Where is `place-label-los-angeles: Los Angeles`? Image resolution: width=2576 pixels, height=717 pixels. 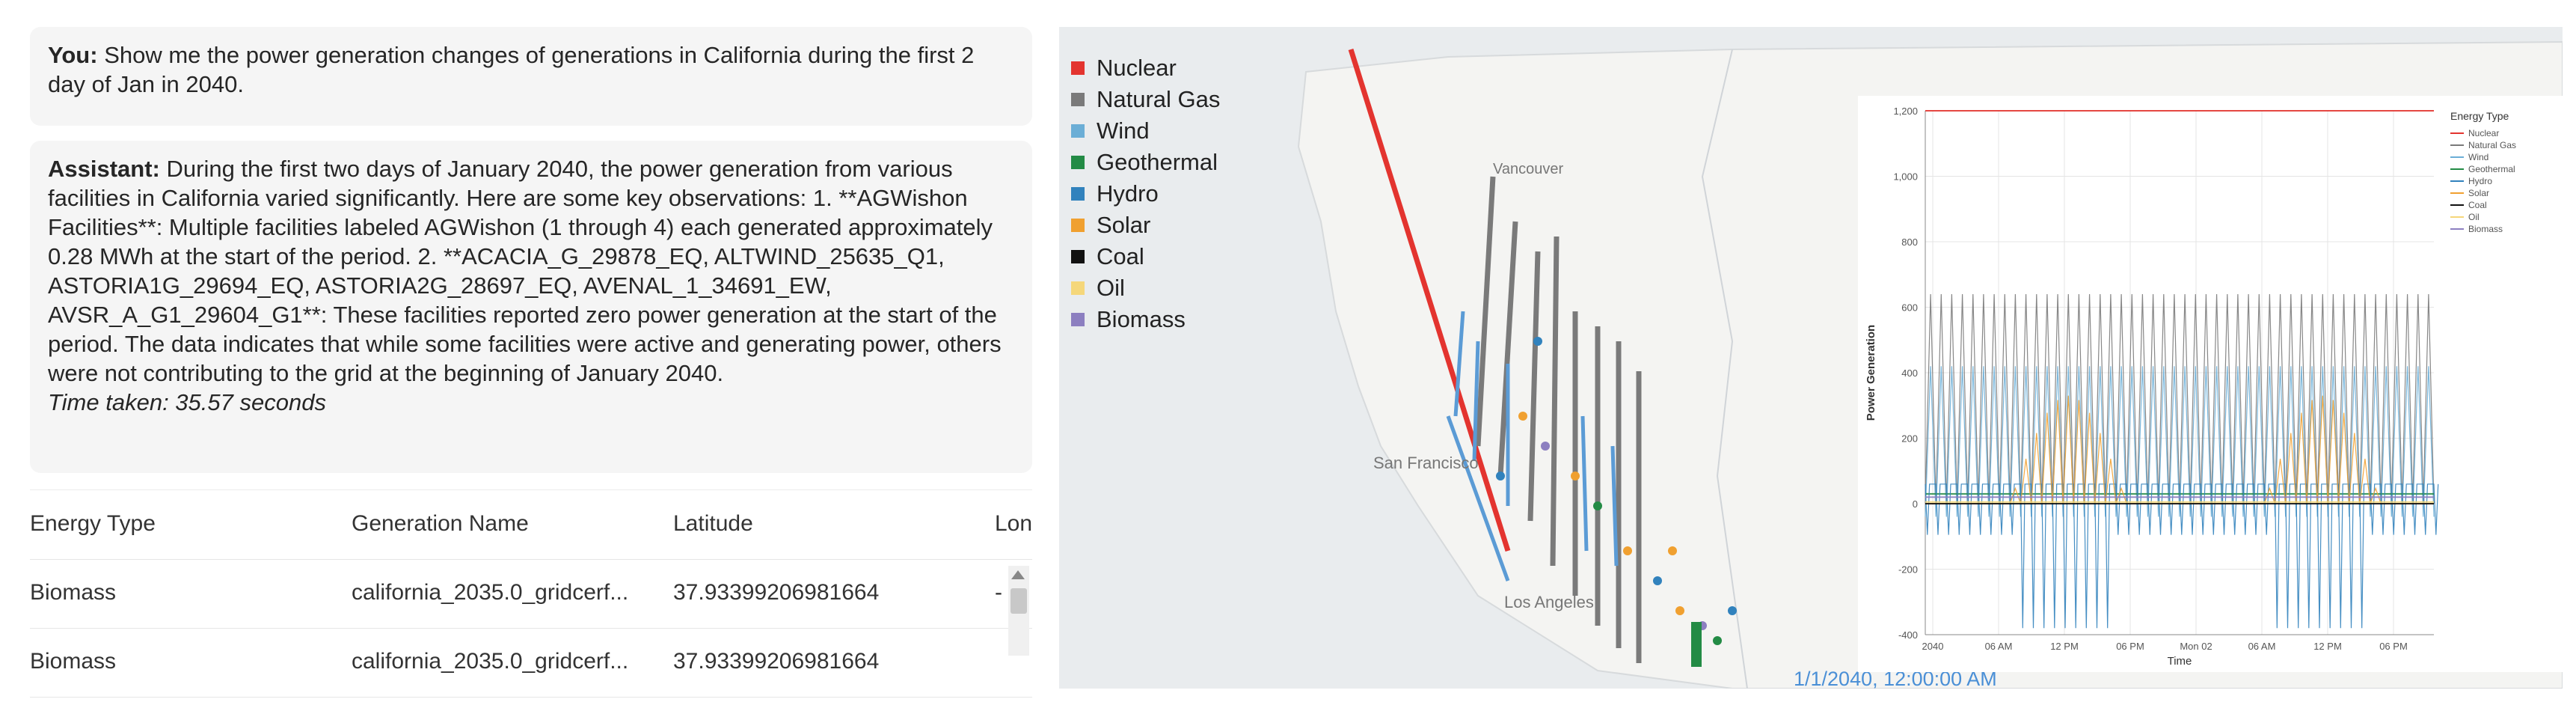
place-label-los-angeles: Los Angeles is located at coordinates (1549, 602).